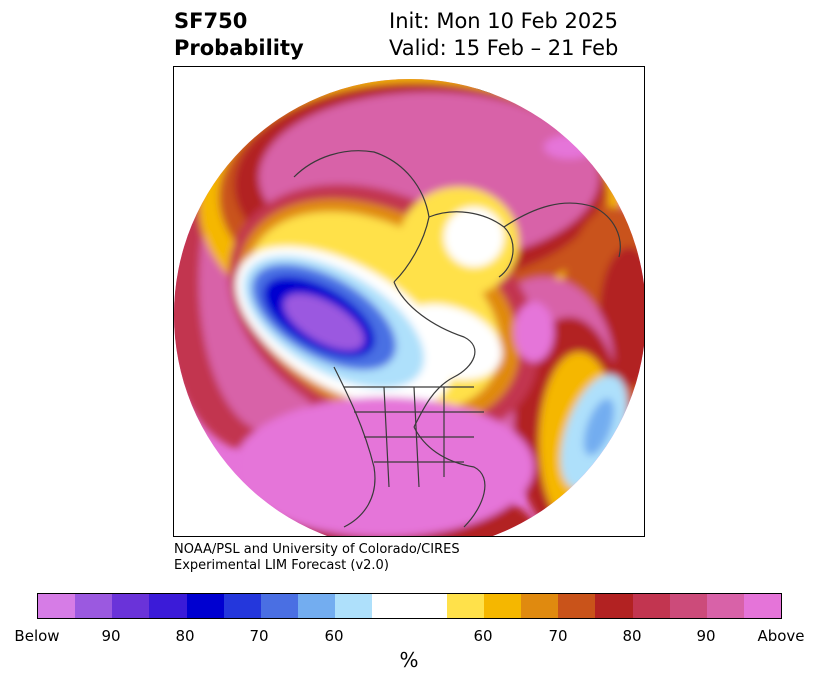 This screenshot has width=819, height=686. I want to click on shade-atlantic-blue, so click(599, 427).